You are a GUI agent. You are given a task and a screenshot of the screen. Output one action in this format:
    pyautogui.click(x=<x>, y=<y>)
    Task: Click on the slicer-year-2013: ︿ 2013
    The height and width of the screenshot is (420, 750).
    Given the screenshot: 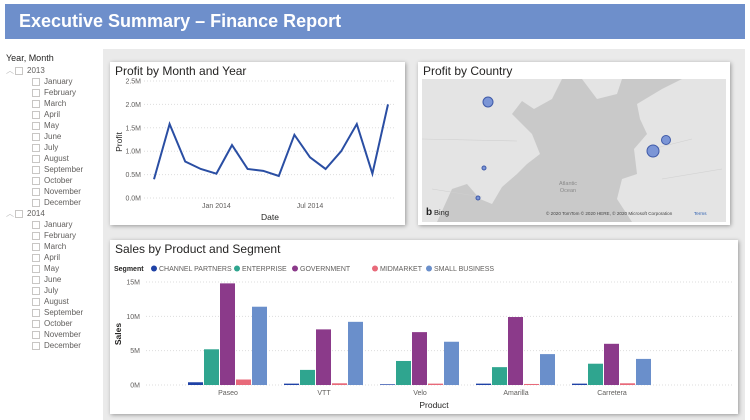 What is the action you would take?
    pyautogui.click(x=56, y=70)
    